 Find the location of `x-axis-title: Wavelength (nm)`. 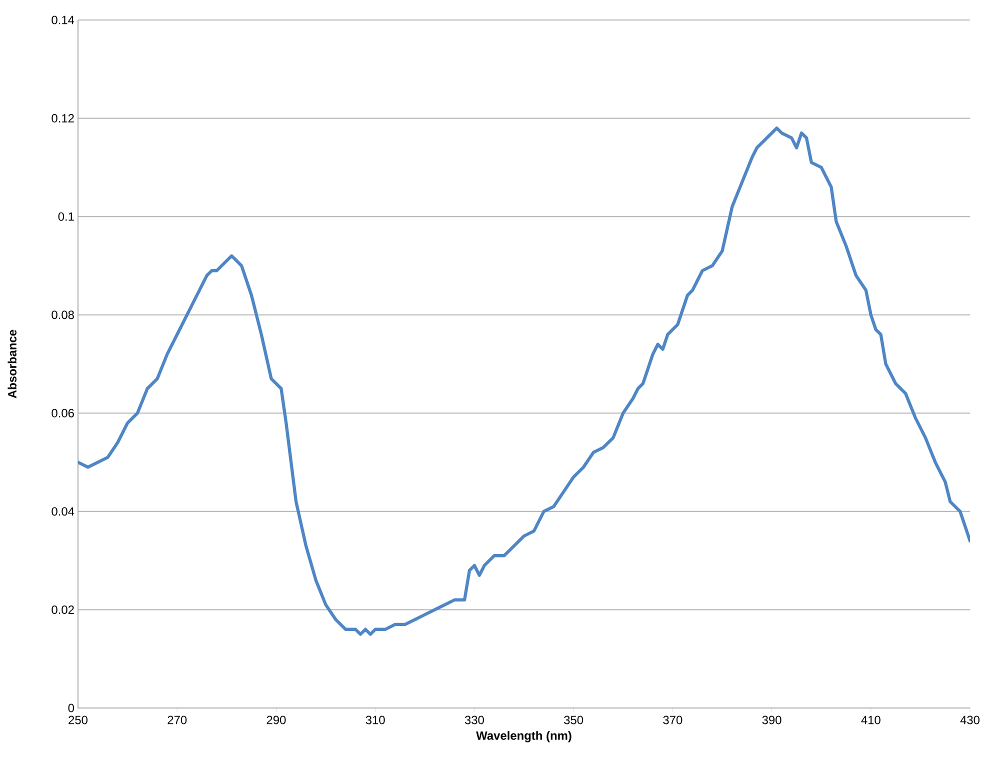

x-axis-title: Wavelength (nm) is located at coordinates (524, 736).